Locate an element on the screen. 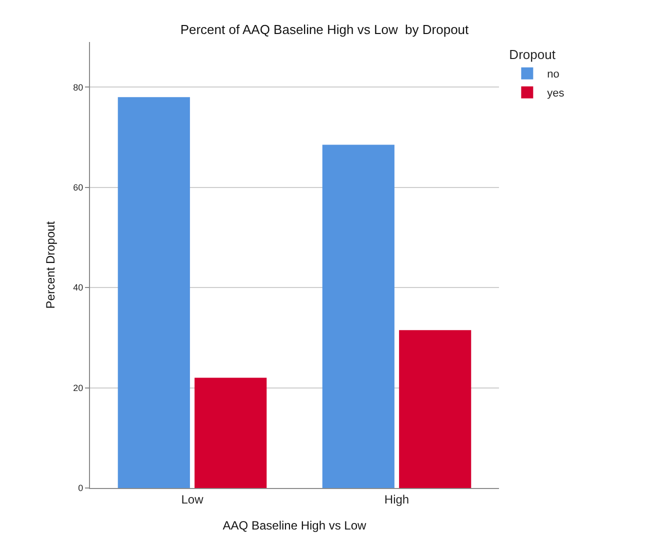 The image size is (649, 548). legend-label: yes is located at coordinates (556, 94).